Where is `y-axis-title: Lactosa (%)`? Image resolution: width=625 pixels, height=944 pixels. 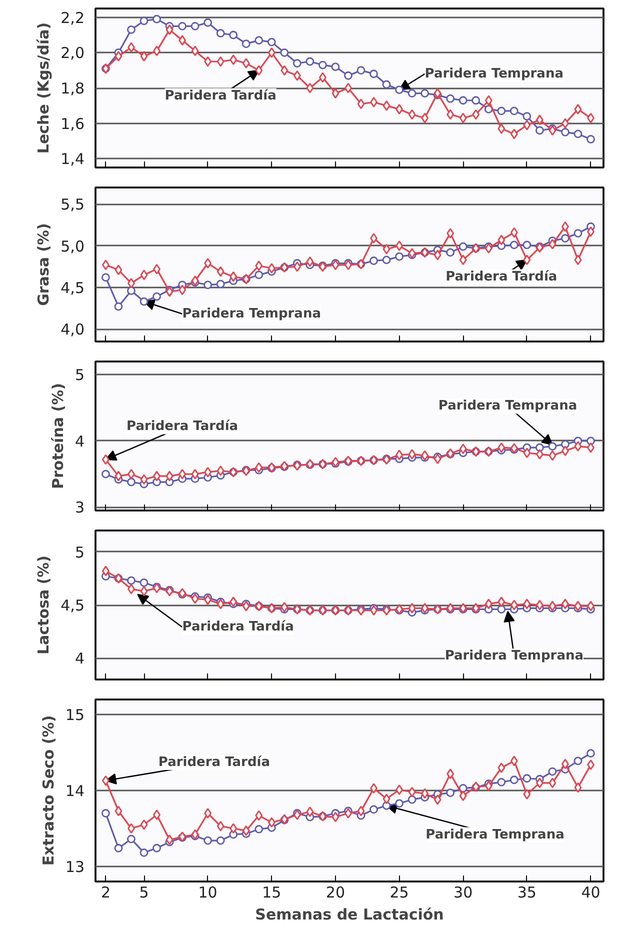 y-axis-title: Lactosa (%) is located at coordinates (43, 605).